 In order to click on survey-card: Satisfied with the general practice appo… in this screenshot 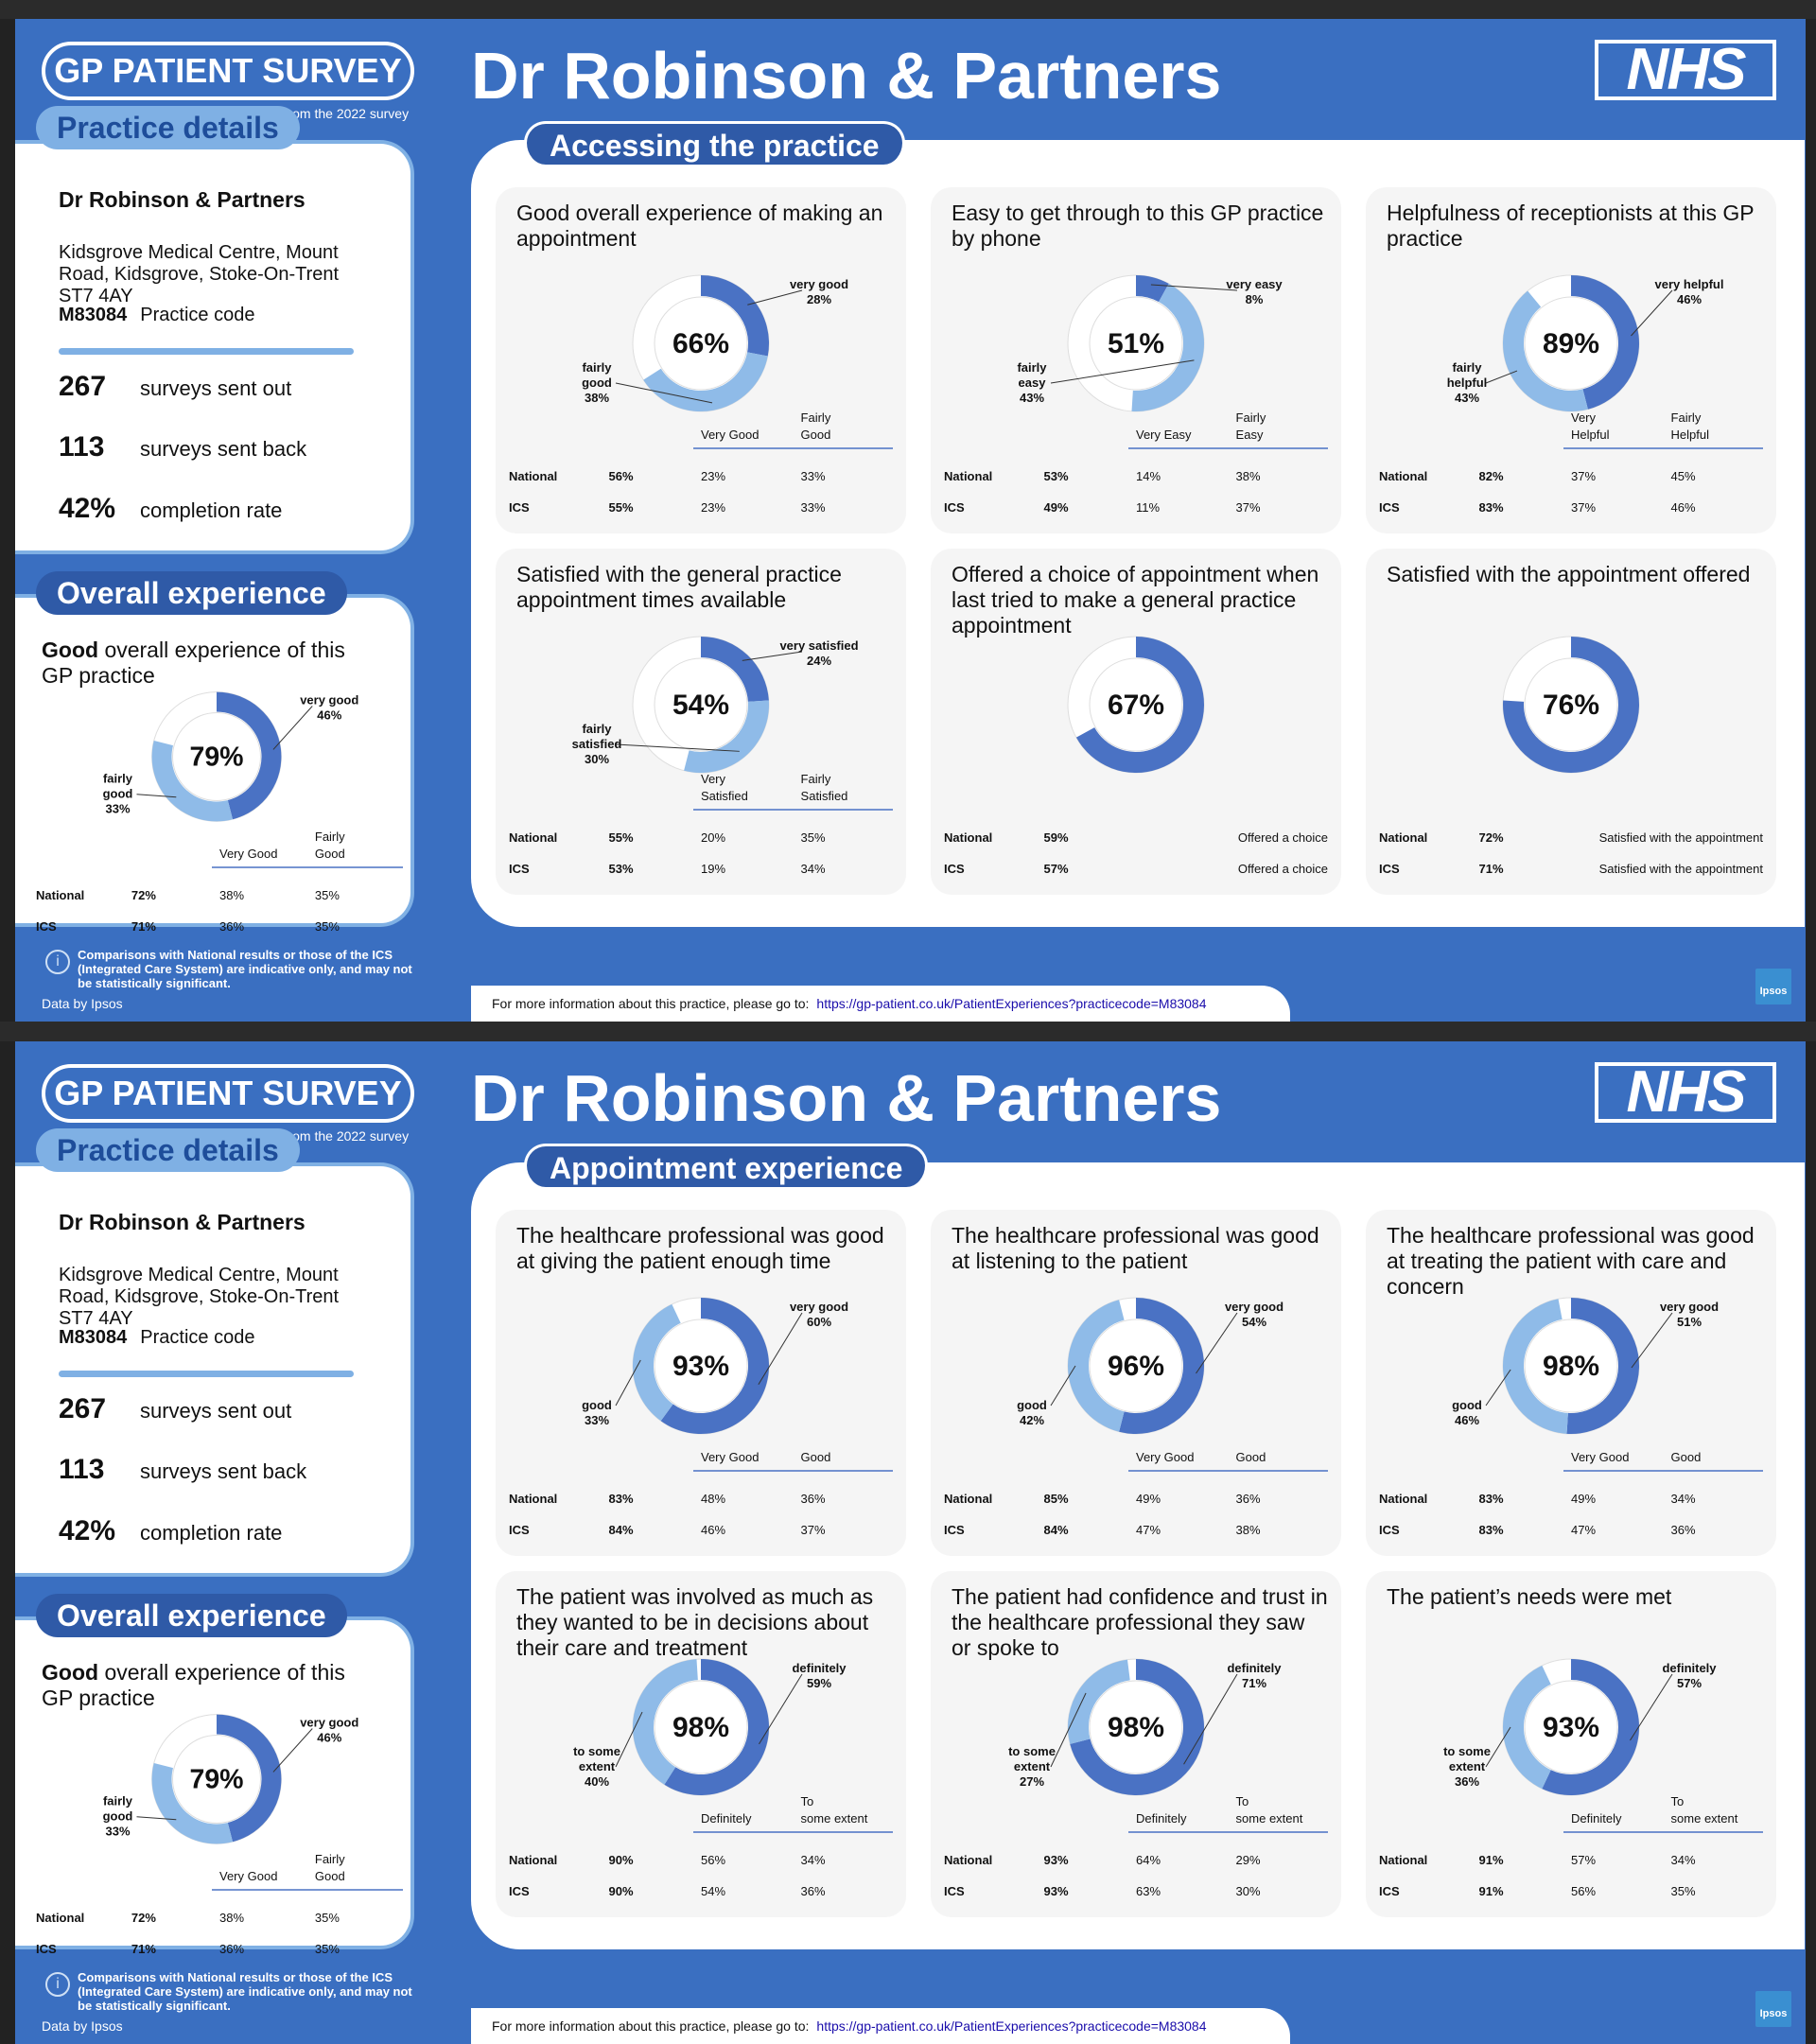, I will do `click(701, 722)`.